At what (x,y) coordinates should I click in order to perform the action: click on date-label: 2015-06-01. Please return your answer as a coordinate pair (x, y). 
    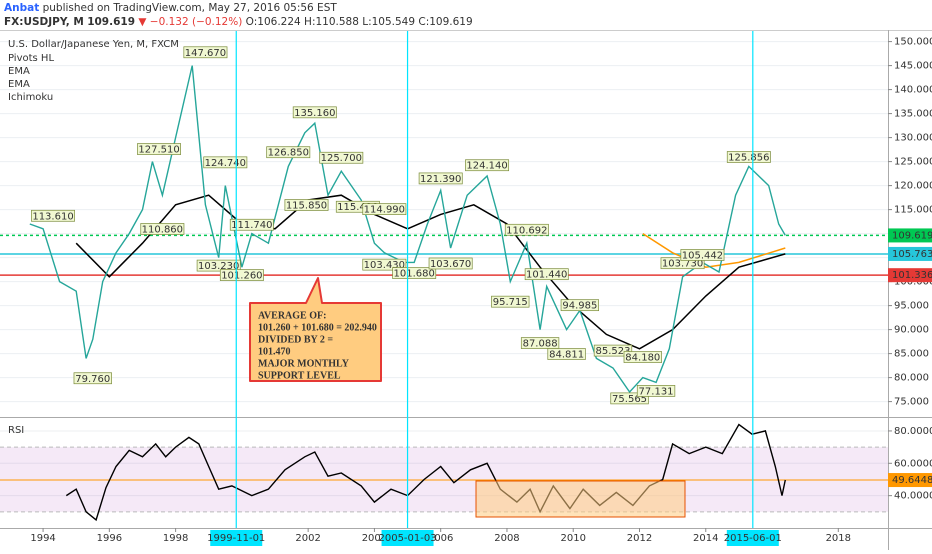
    Looking at the image, I should click on (753, 538).